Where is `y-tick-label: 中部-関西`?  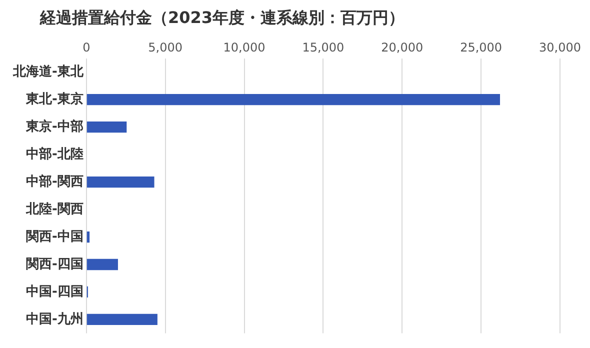 y-tick-label: 中部-関西 is located at coordinates (55, 181).